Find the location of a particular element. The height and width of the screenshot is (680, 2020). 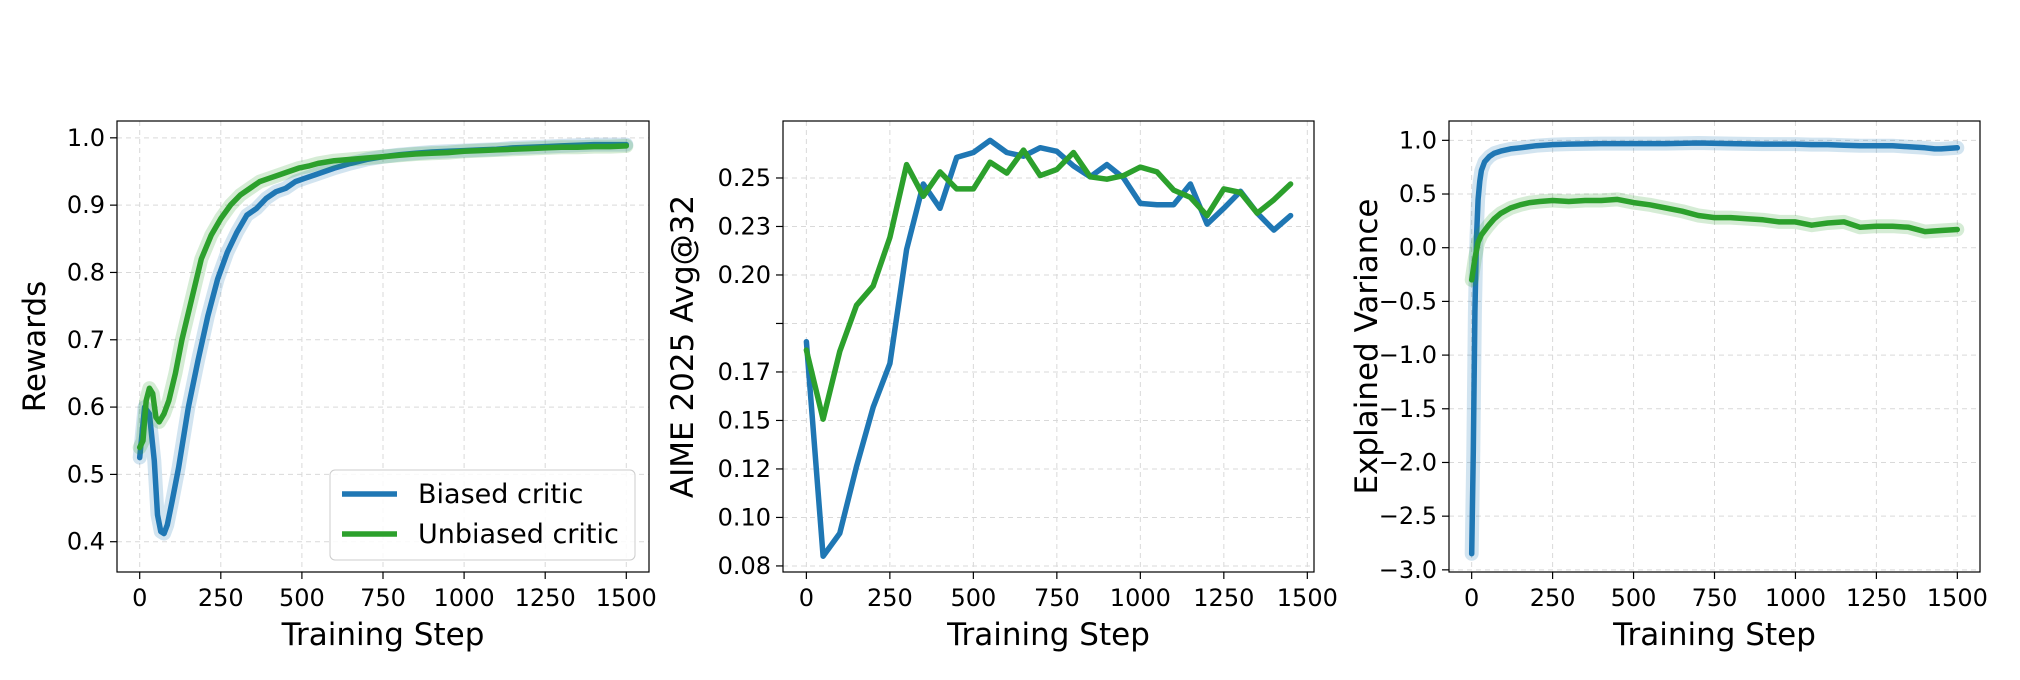

y-tick-label: 0.20 is located at coordinates (744, 275).